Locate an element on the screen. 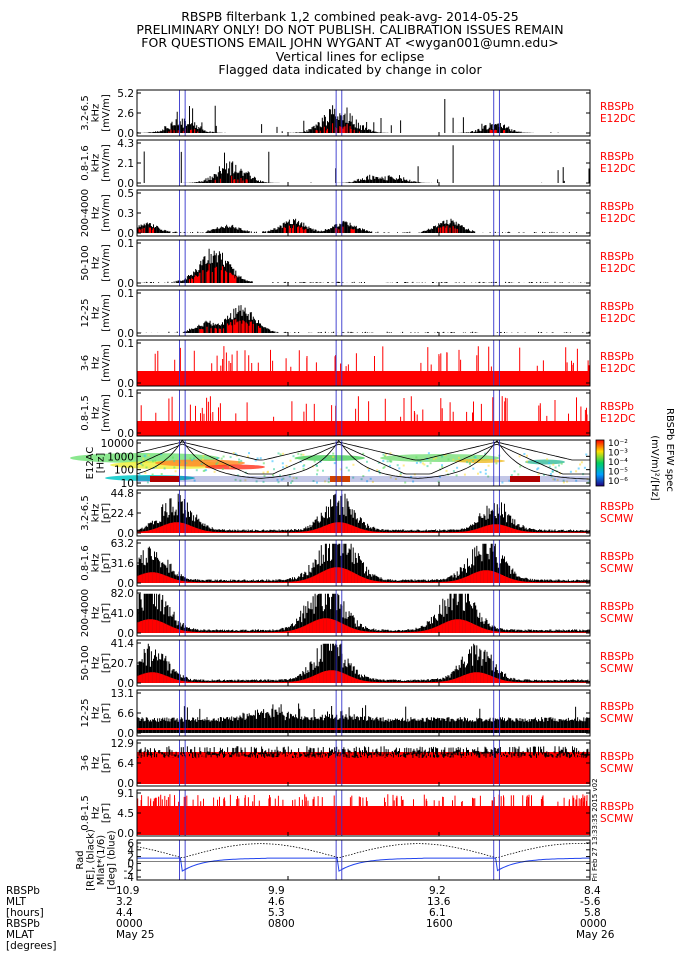 This screenshot has height=953, width=700. panel-data-scmw-12-25hz is located at coordinates (363, 718).